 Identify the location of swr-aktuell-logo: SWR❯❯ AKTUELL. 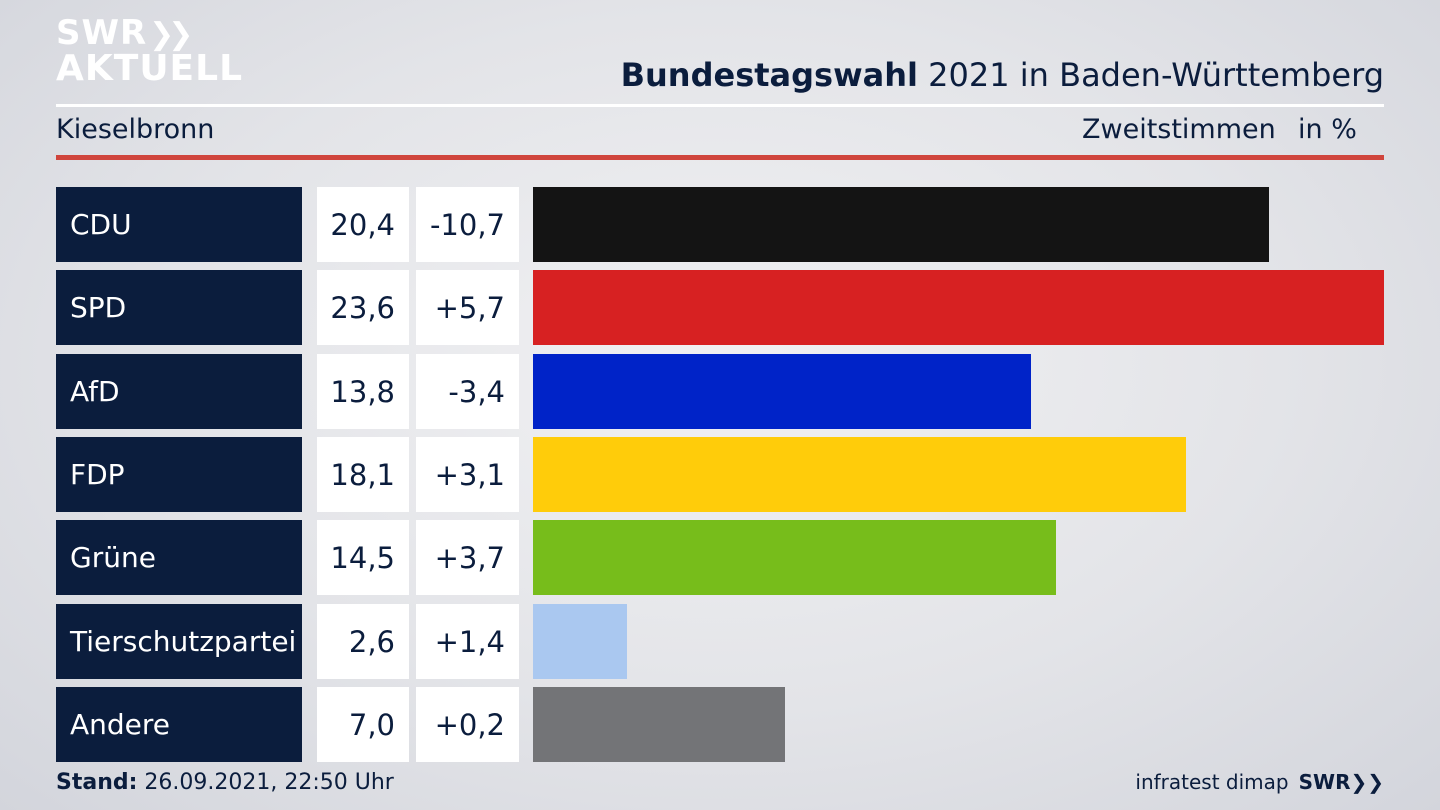
(150, 51).